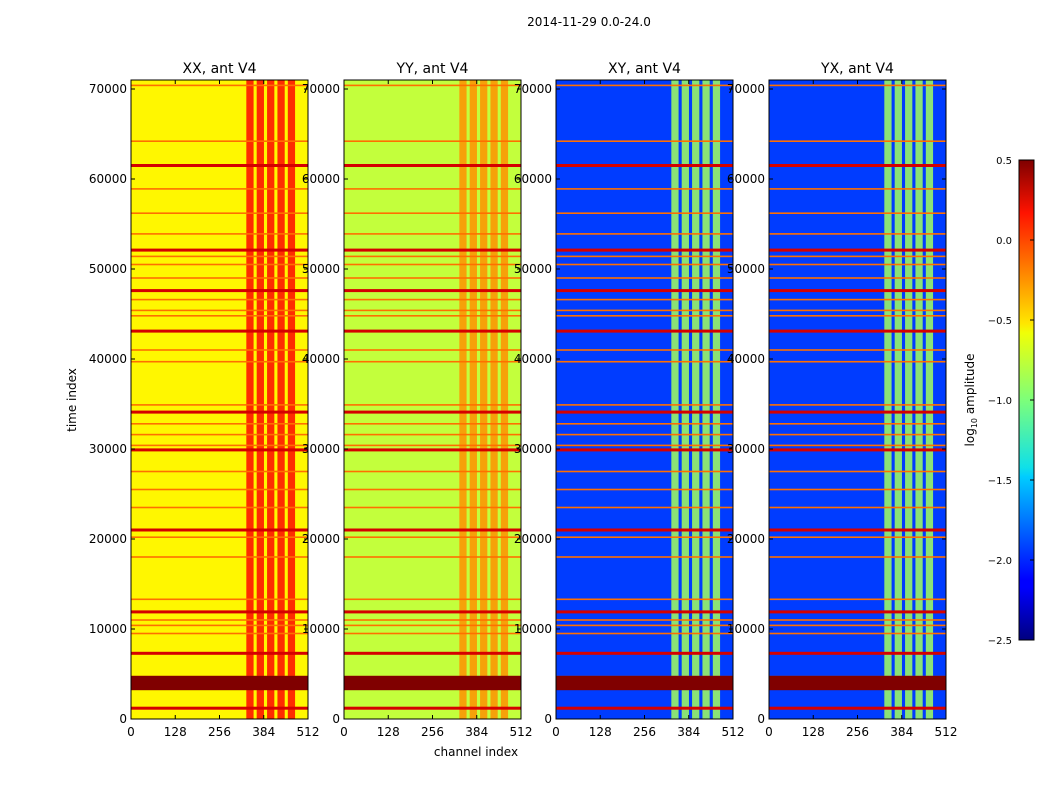  I want to click on colorbar-label: log10 amplitude, so click(971, 400).